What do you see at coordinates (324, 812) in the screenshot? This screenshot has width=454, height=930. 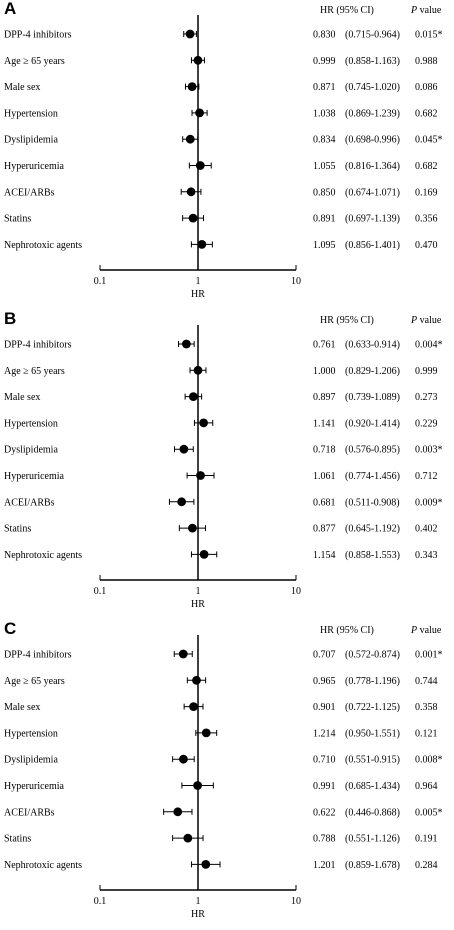 I see `hr-value: 0.622` at bounding box center [324, 812].